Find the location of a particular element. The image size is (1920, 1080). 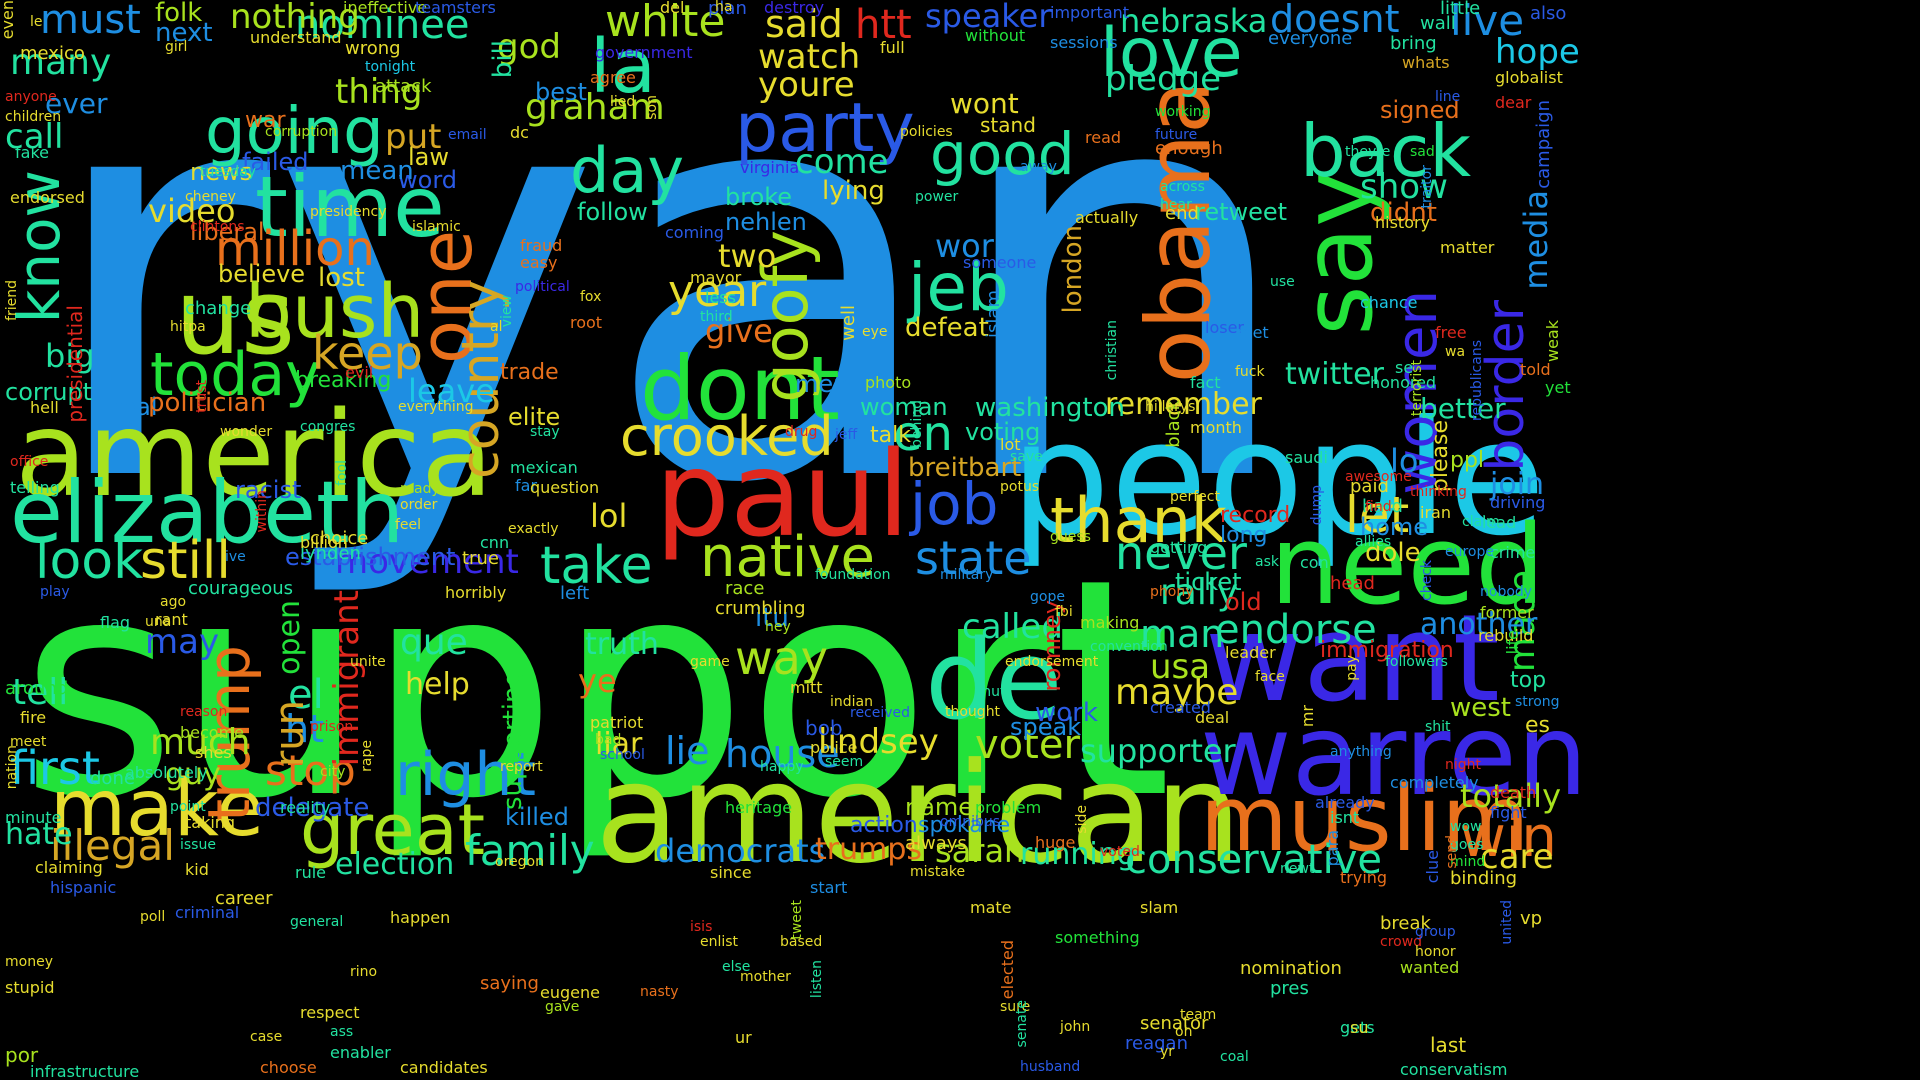

cloud-word: care is located at coordinates (1517, 857).